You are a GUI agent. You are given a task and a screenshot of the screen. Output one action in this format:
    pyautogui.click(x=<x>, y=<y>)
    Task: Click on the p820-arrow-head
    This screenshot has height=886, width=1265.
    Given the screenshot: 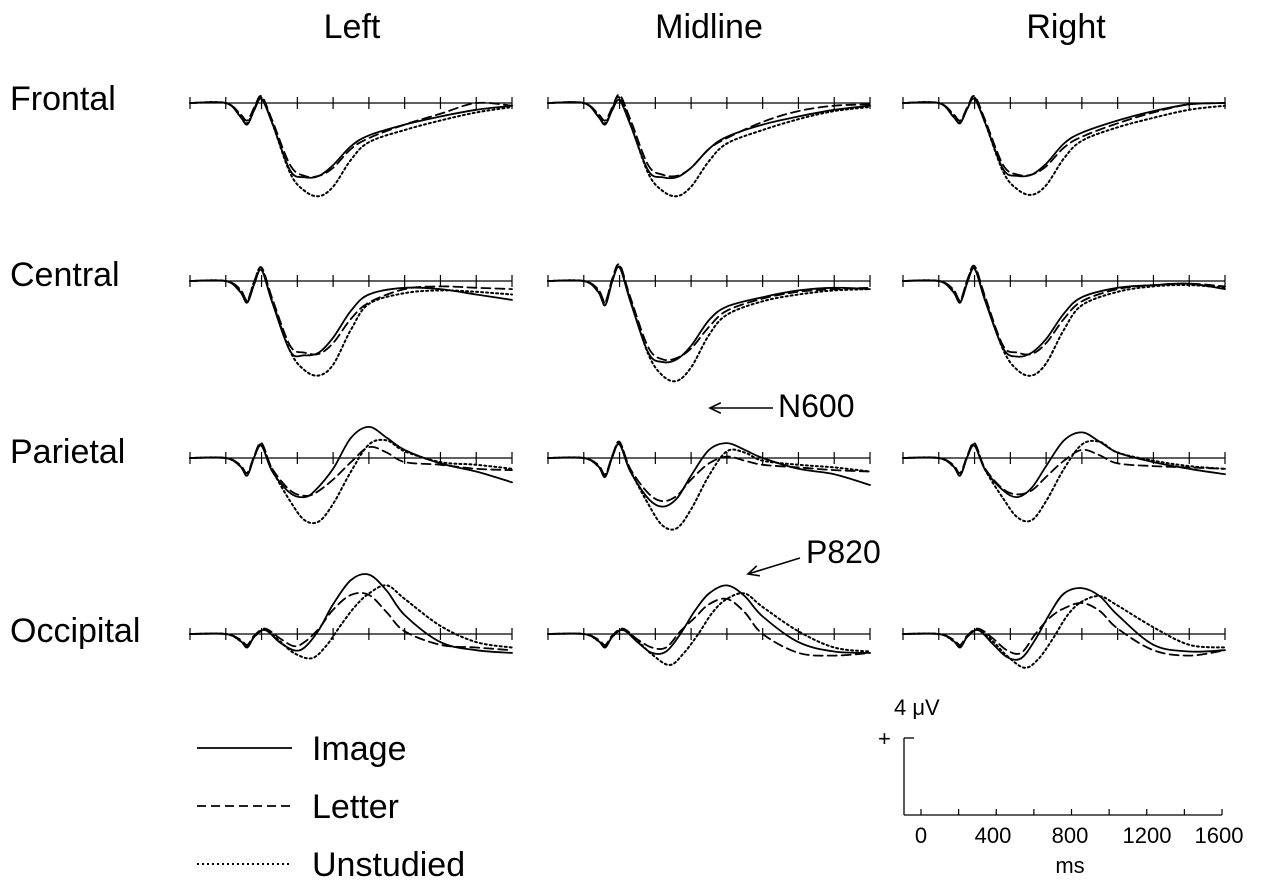 What is the action you would take?
    pyautogui.click(x=753, y=571)
    